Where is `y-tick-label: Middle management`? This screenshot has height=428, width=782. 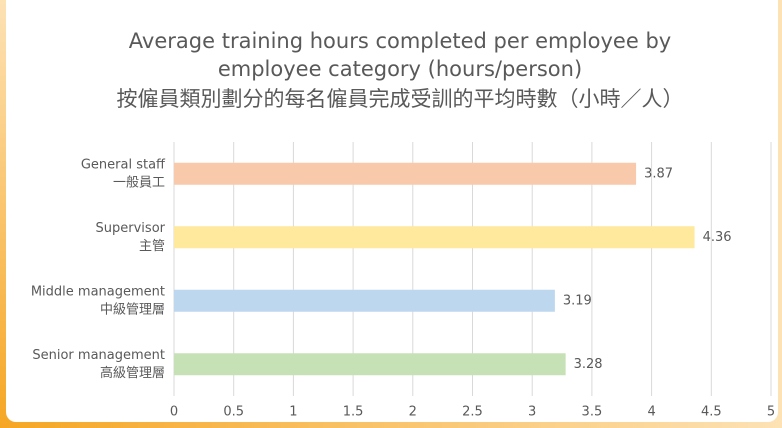 y-tick-label: Middle management is located at coordinates (98, 291).